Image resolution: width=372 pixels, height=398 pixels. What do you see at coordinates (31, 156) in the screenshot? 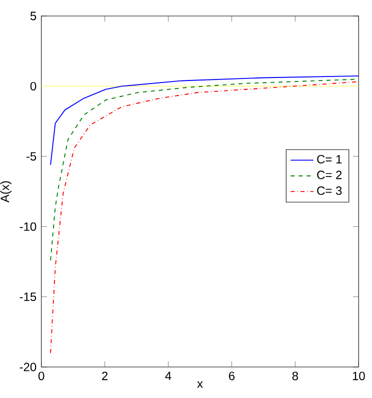
I see `y-tick-label: -5` at bounding box center [31, 156].